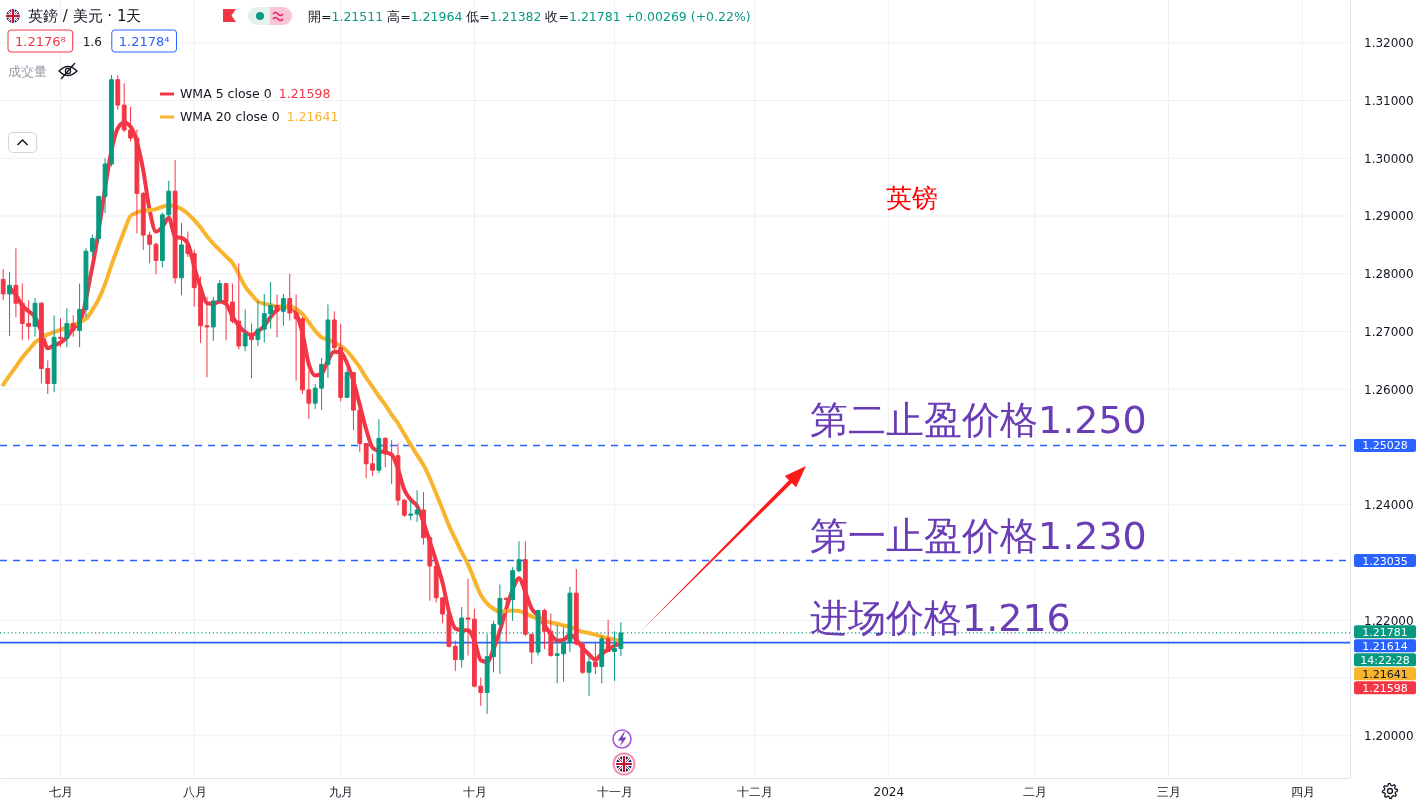 The width and height of the screenshot is (1423, 806). Describe the element at coordinates (1389, 505) in the screenshot. I see `y-tick-label: 1.24000` at that location.